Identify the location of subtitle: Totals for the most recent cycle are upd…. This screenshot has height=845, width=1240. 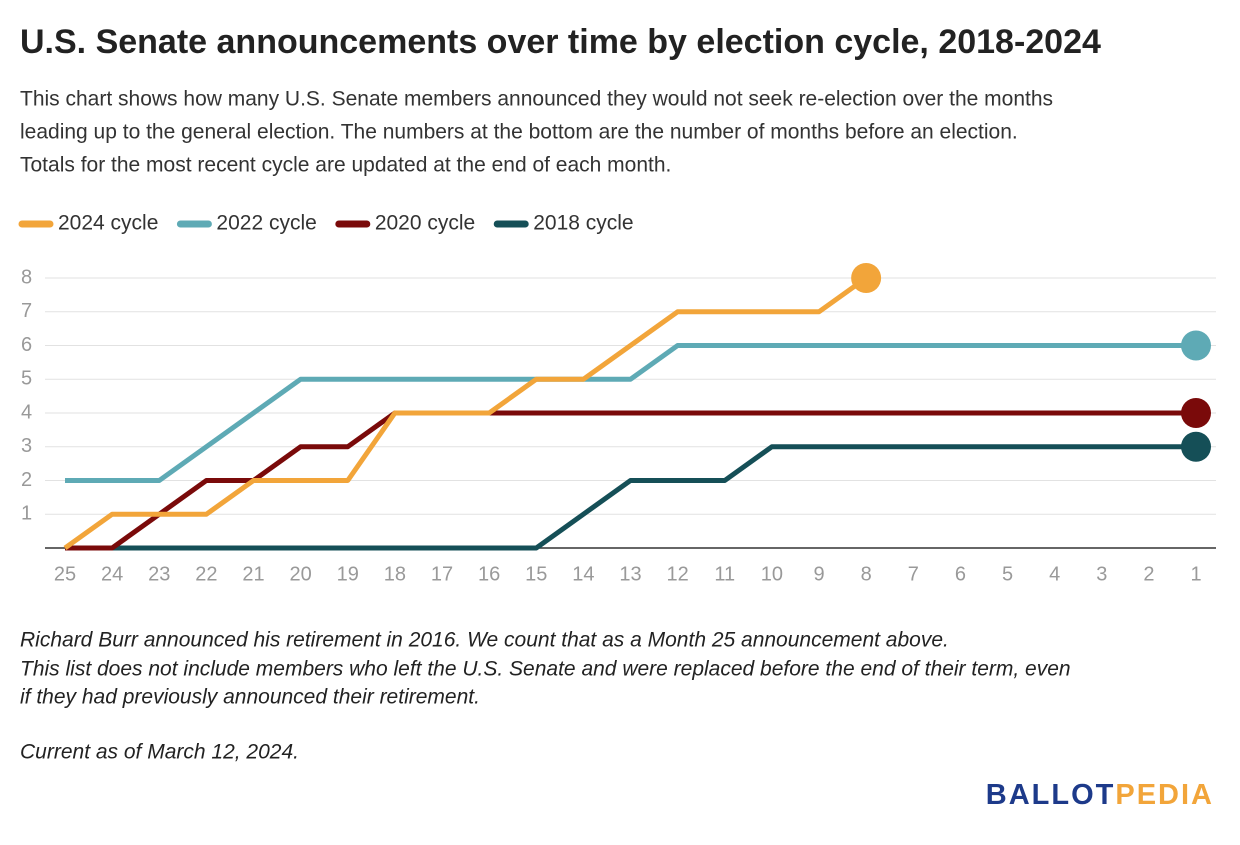
(345, 165).